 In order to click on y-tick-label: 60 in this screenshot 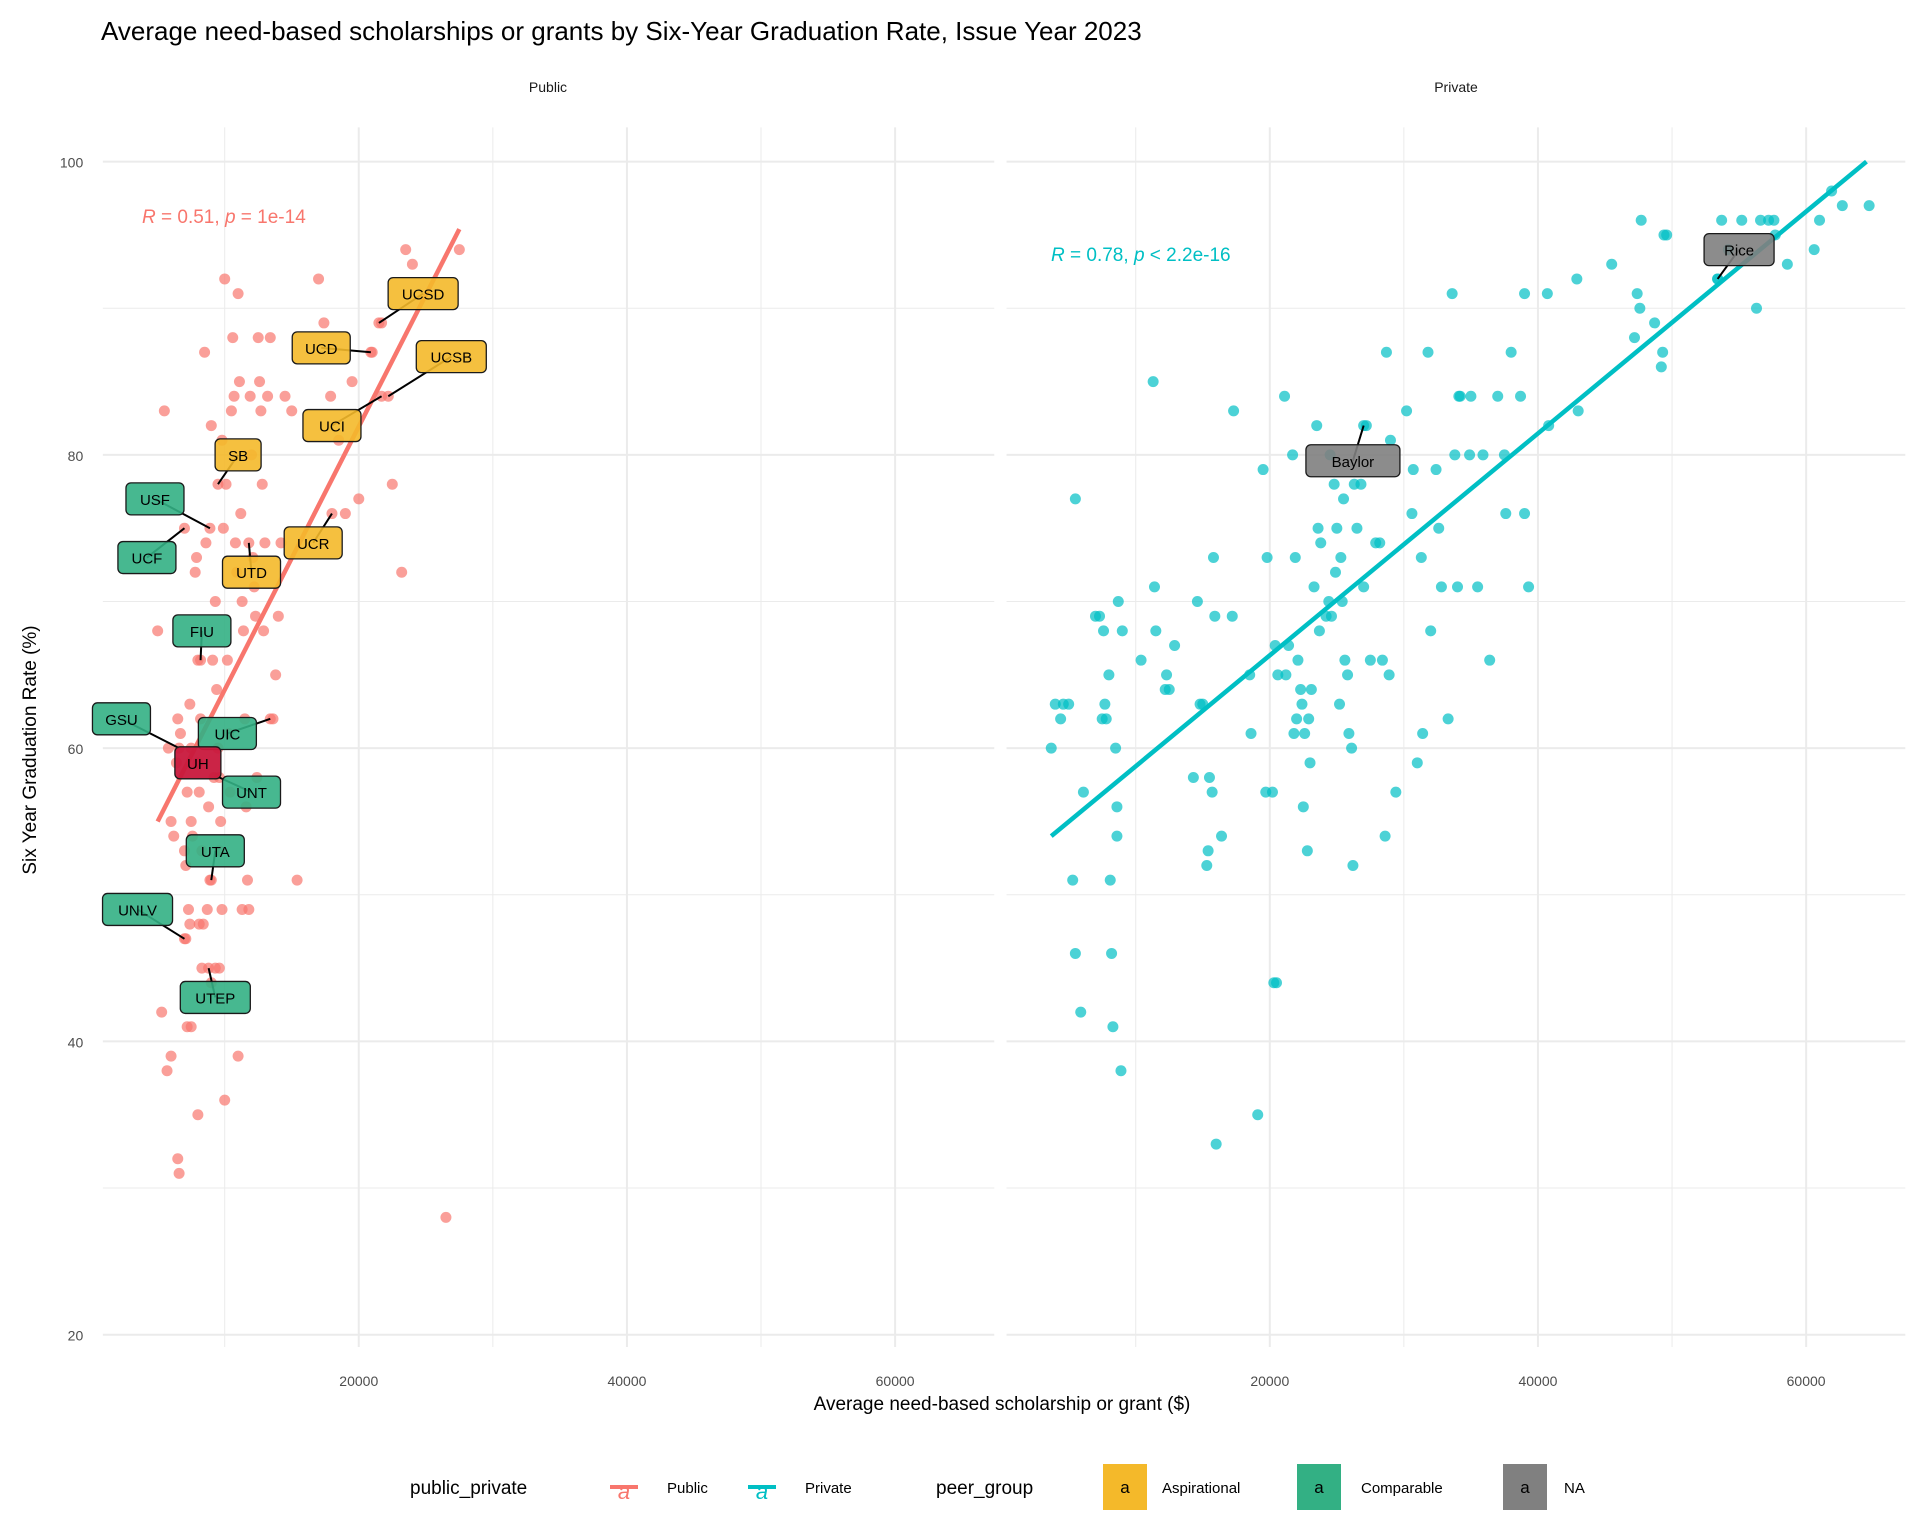, I will do `click(76, 749)`.